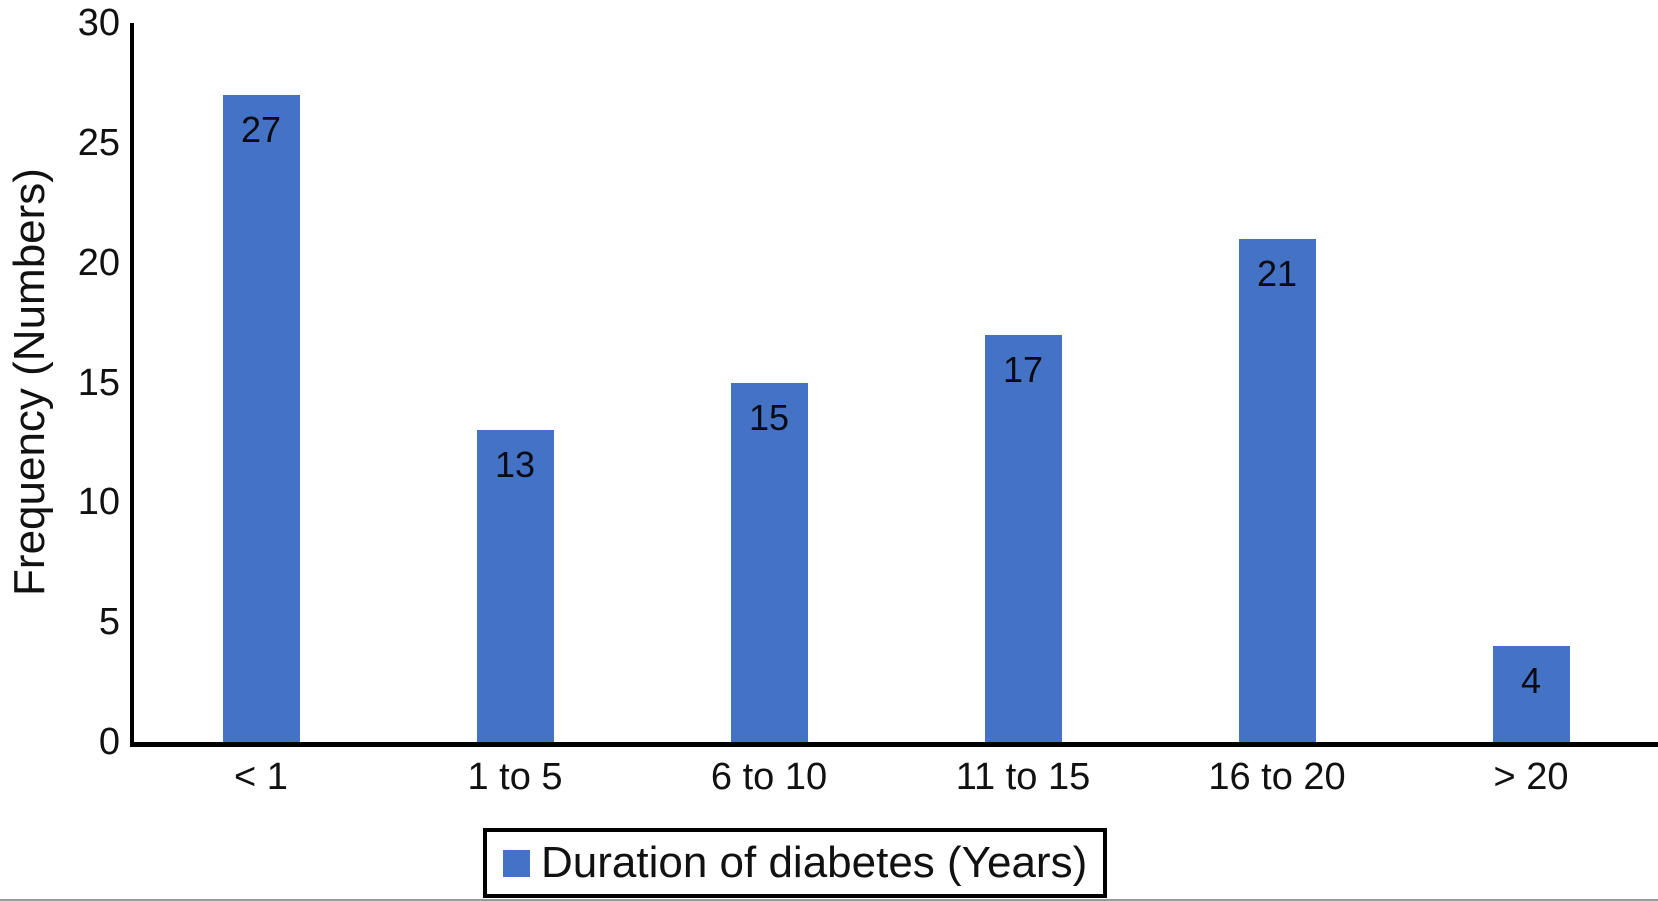 Image resolution: width=1658 pixels, height=901 pixels. What do you see at coordinates (896, 777) in the screenshot?
I see `x-axis-labels: < 1 1 to 5 6 to 10 11 to 15 16 to 20 > 20` at bounding box center [896, 777].